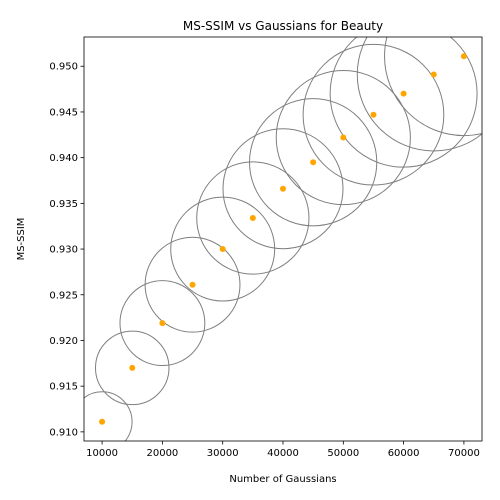 The image size is (500, 500). I want to click on y-tick-label: 0.935, so click(63, 204).